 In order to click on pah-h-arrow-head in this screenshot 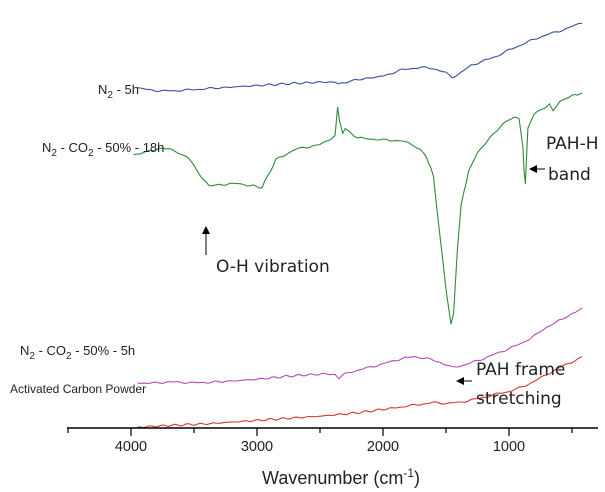, I will do `click(533, 169)`.